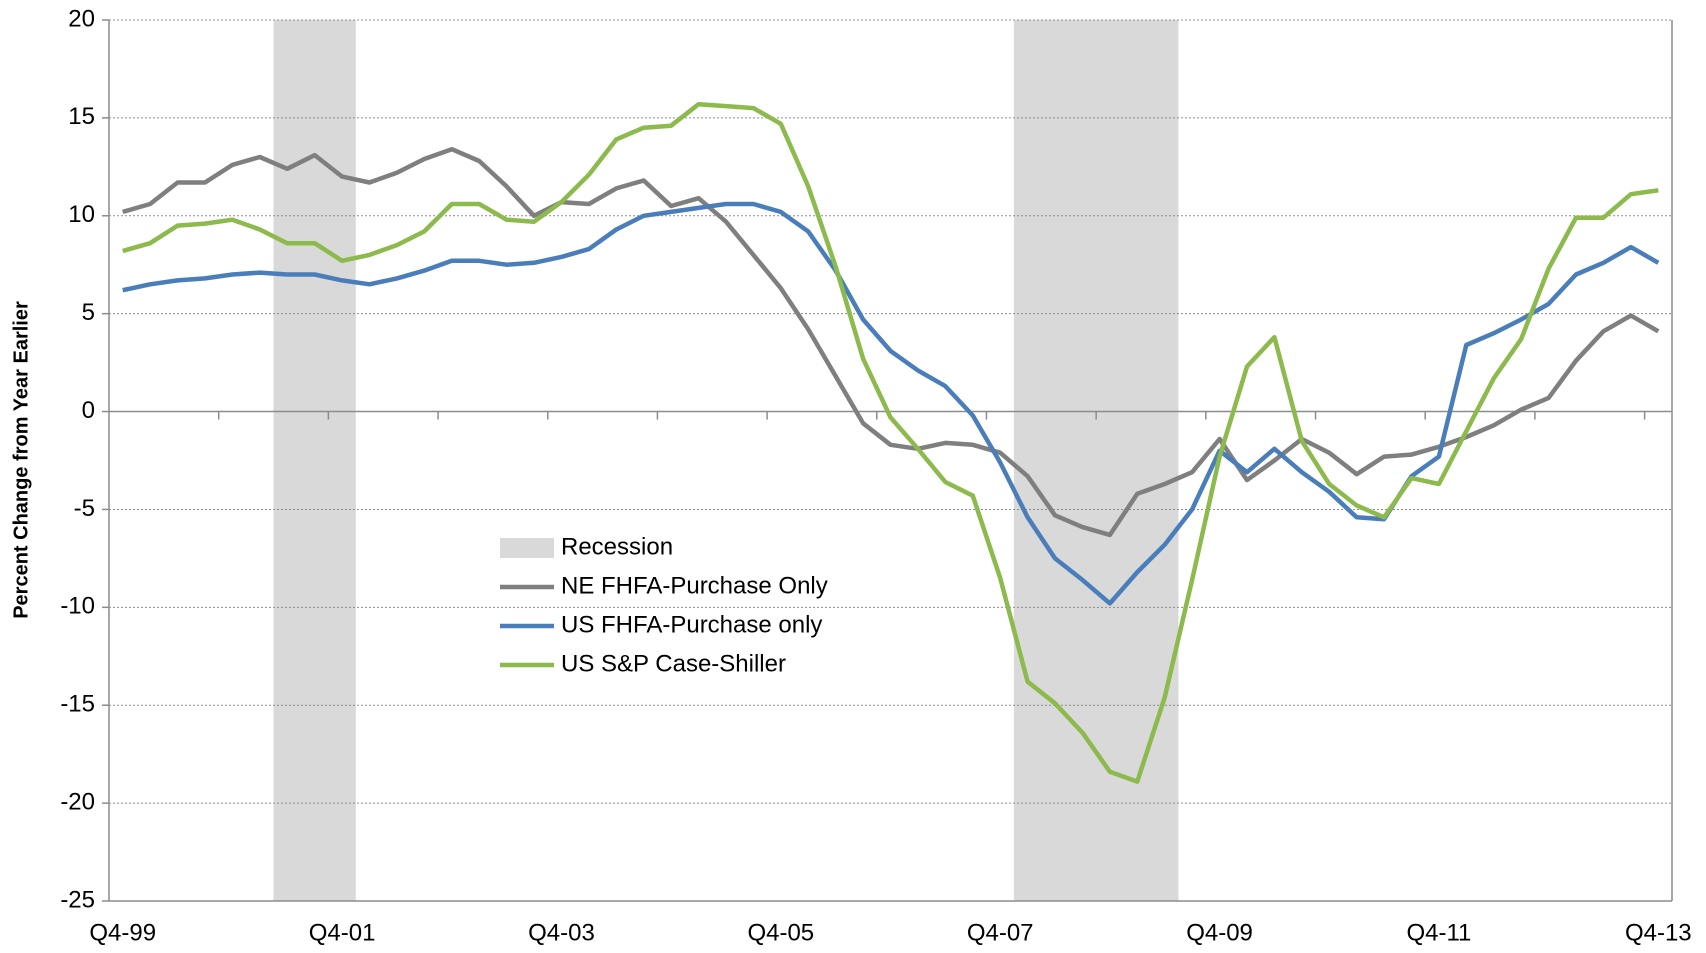 This screenshot has height=953, width=1706. I want to click on y-tick-label: 10, so click(81, 214).